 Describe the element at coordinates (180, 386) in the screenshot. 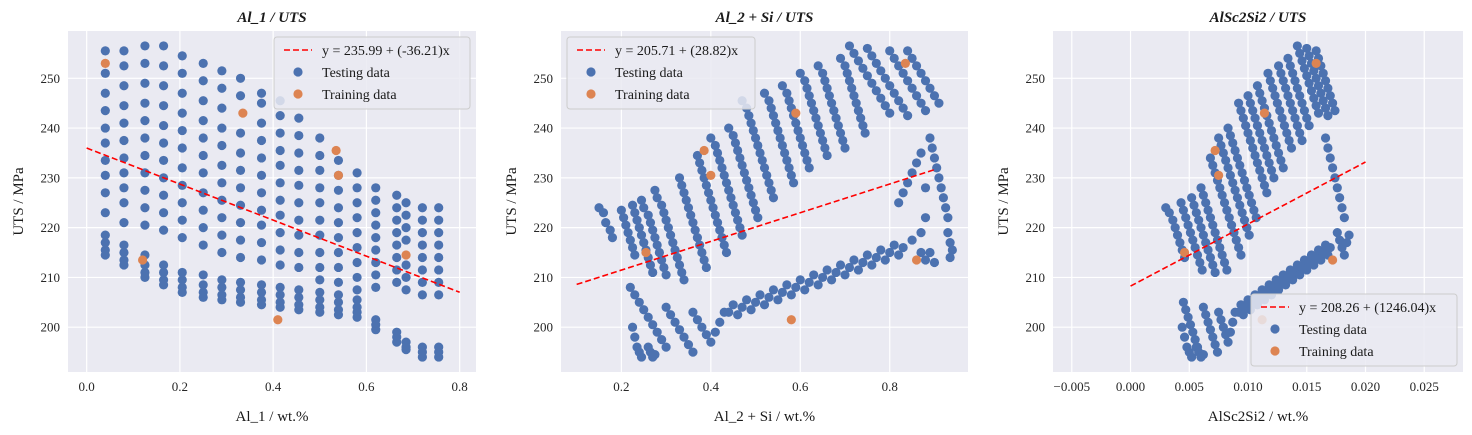

I see `x-tick-label: 0.2` at that location.